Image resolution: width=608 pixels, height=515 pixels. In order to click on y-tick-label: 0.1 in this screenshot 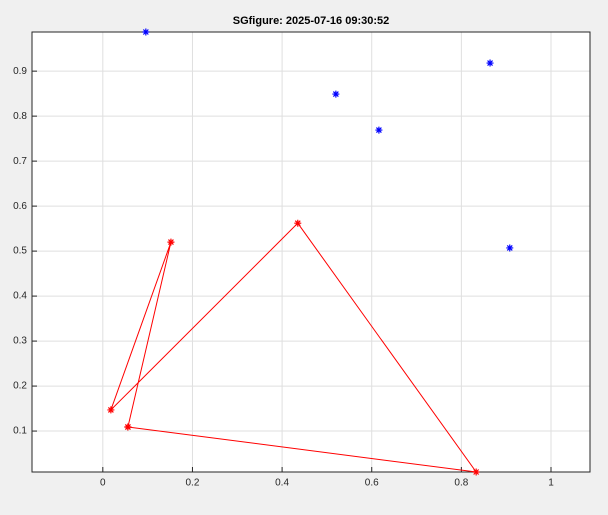, I will do `click(20, 431)`.